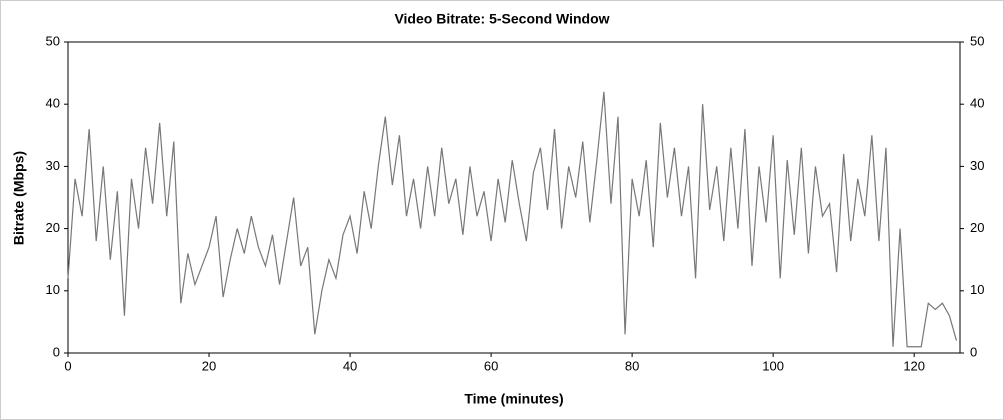  What do you see at coordinates (977, 103) in the screenshot?
I see `y2-tick-label: 40` at bounding box center [977, 103].